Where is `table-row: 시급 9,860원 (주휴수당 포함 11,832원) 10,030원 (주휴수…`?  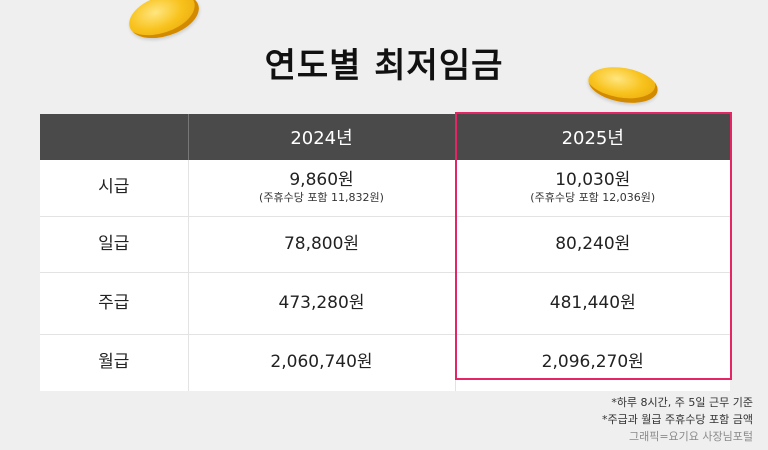
table-row: 시급 9,860원 (주휴수당 포함 11,832원) 10,030원 (주휴수… is located at coordinates (385, 188).